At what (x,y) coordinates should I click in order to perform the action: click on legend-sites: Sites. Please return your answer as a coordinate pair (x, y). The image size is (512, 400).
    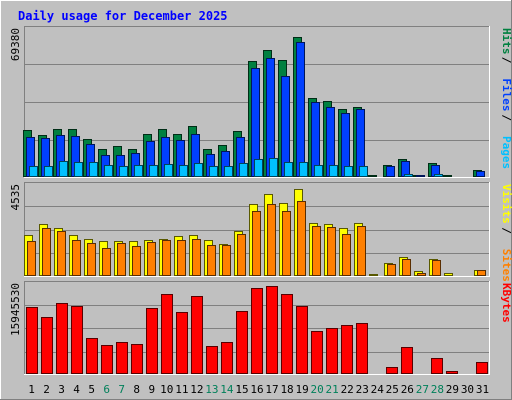
    Looking at the image, I should click on (506, 265).